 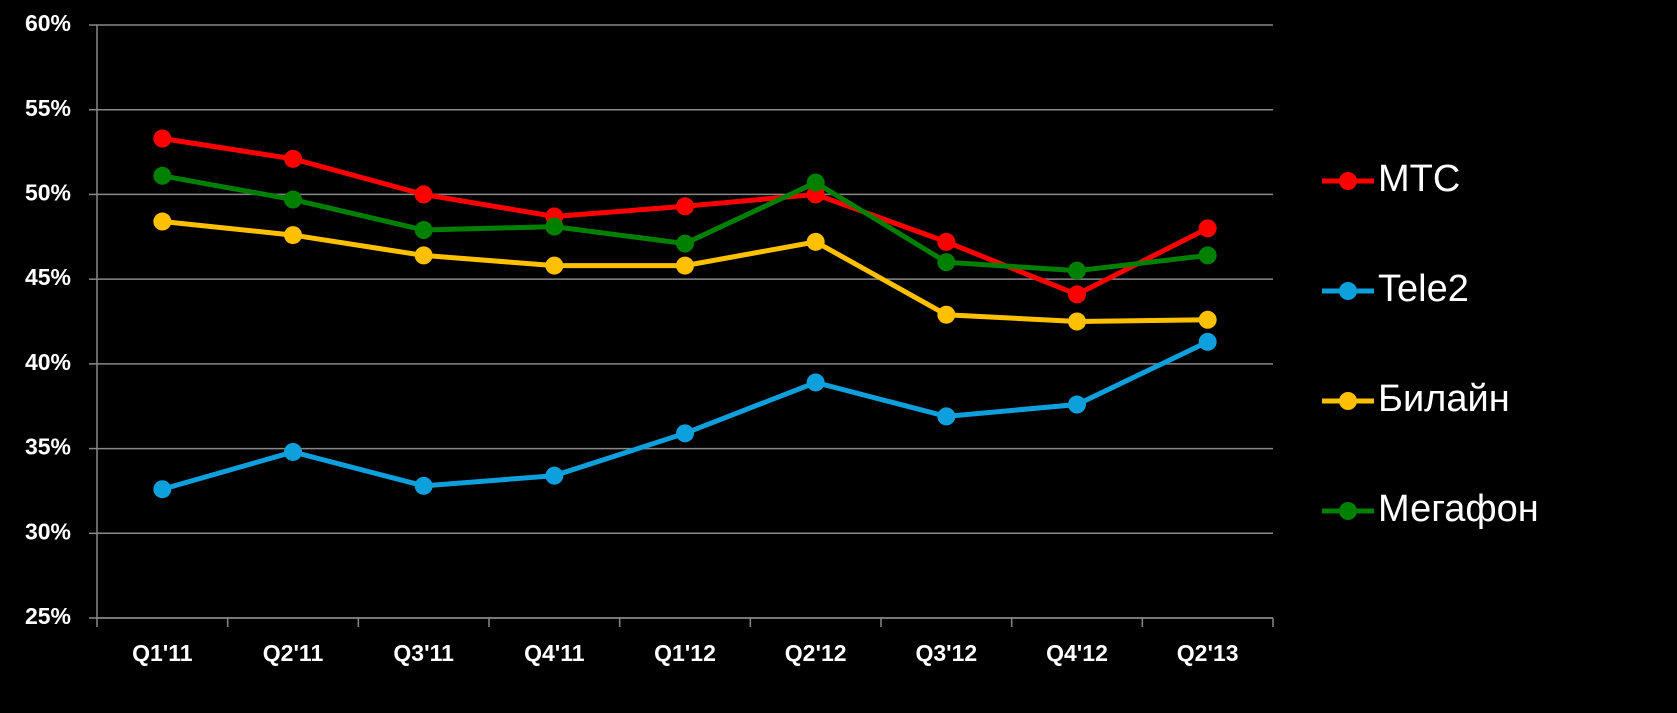 I want to click on legend-label: МТС, so click(x=1419, y=179).